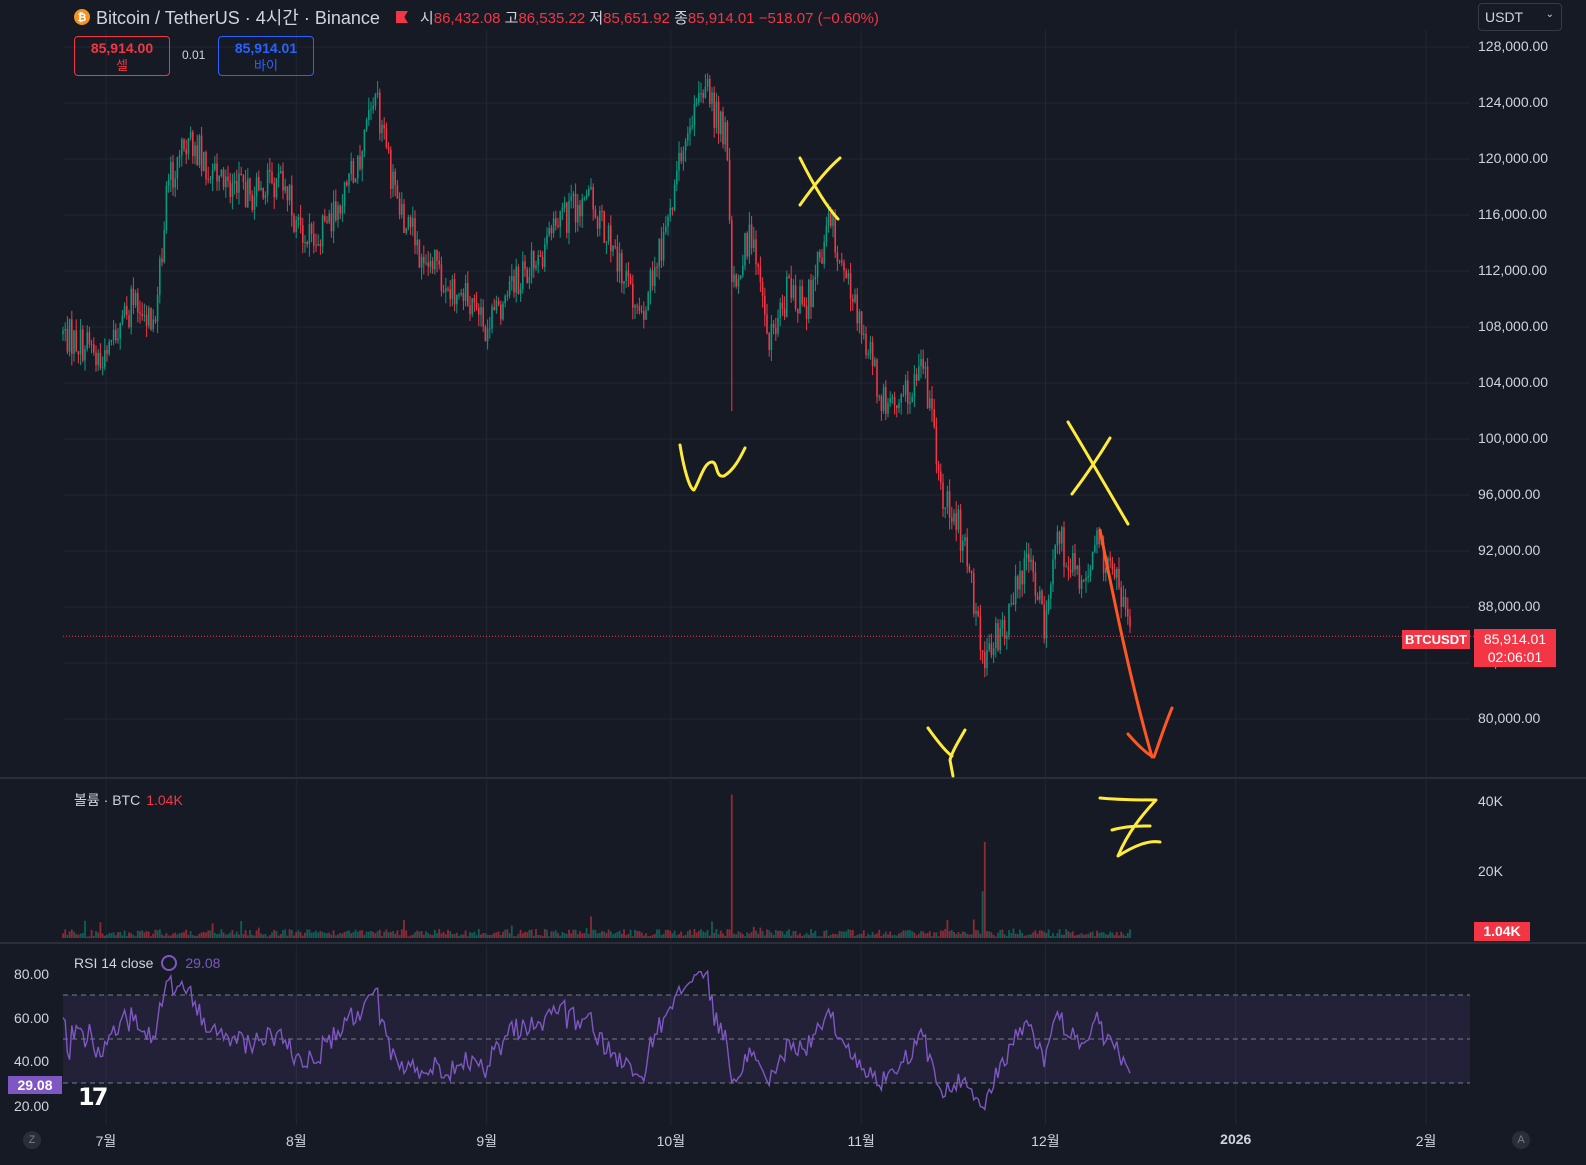 The image size is (1586, 1165). Describe the element at coordinates (128, 800) in the screenshot. I see `volume-legend: 볼륨 · BTC 1.04K` at that location.